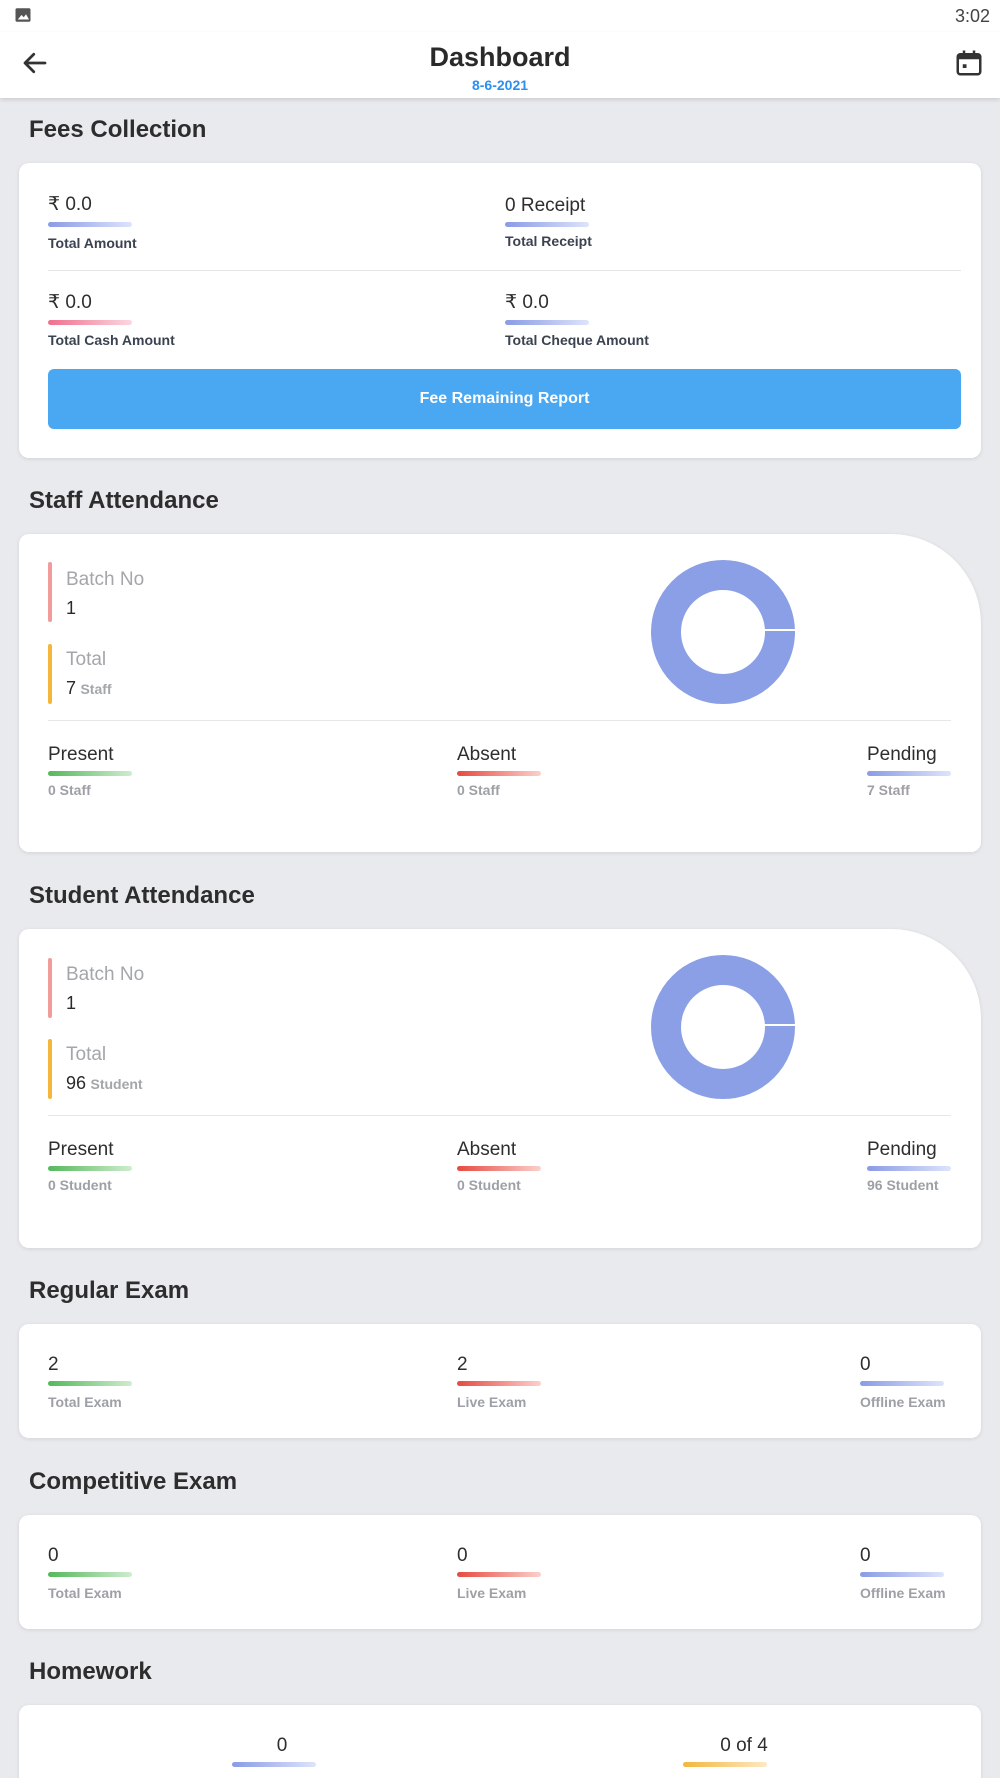 The height and width of the screenshot is (1778, 1000). What do you see at coordinates (903, 1402) in the screenshot?
I see `regular-offline-label: Offline Exam` at bounding box center [903, 1402].